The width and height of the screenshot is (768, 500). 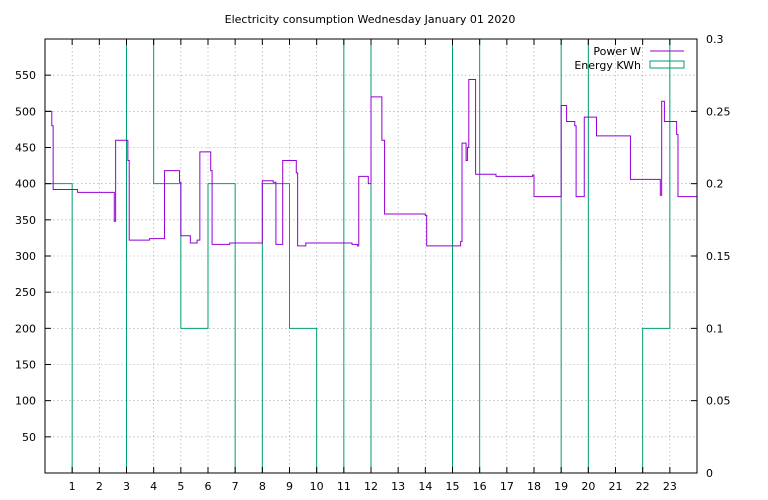 What do you see at coordinates (607, 65) in the screenshot?
I see `legend-energy-label: Energy KWh` at bounding box center [607, 65].